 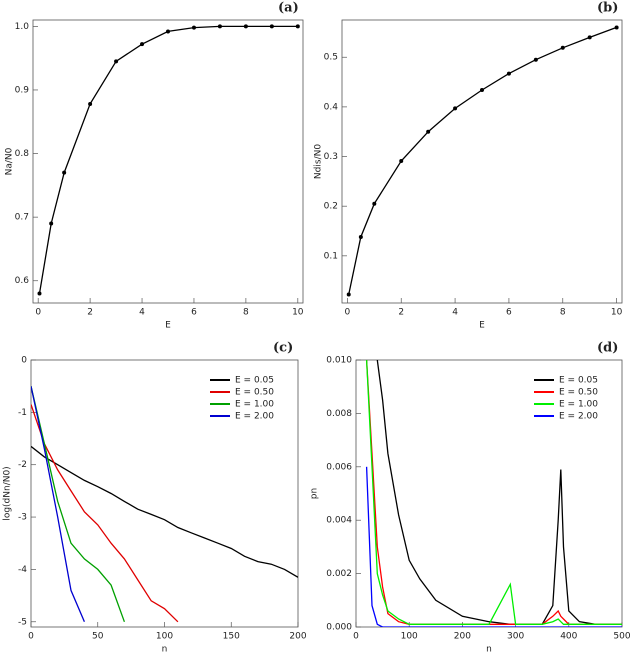 What do you see at coordinates (568, 637) in the screenshot?
I see `x-tick-label: 400` at bounding box center [568, 637].